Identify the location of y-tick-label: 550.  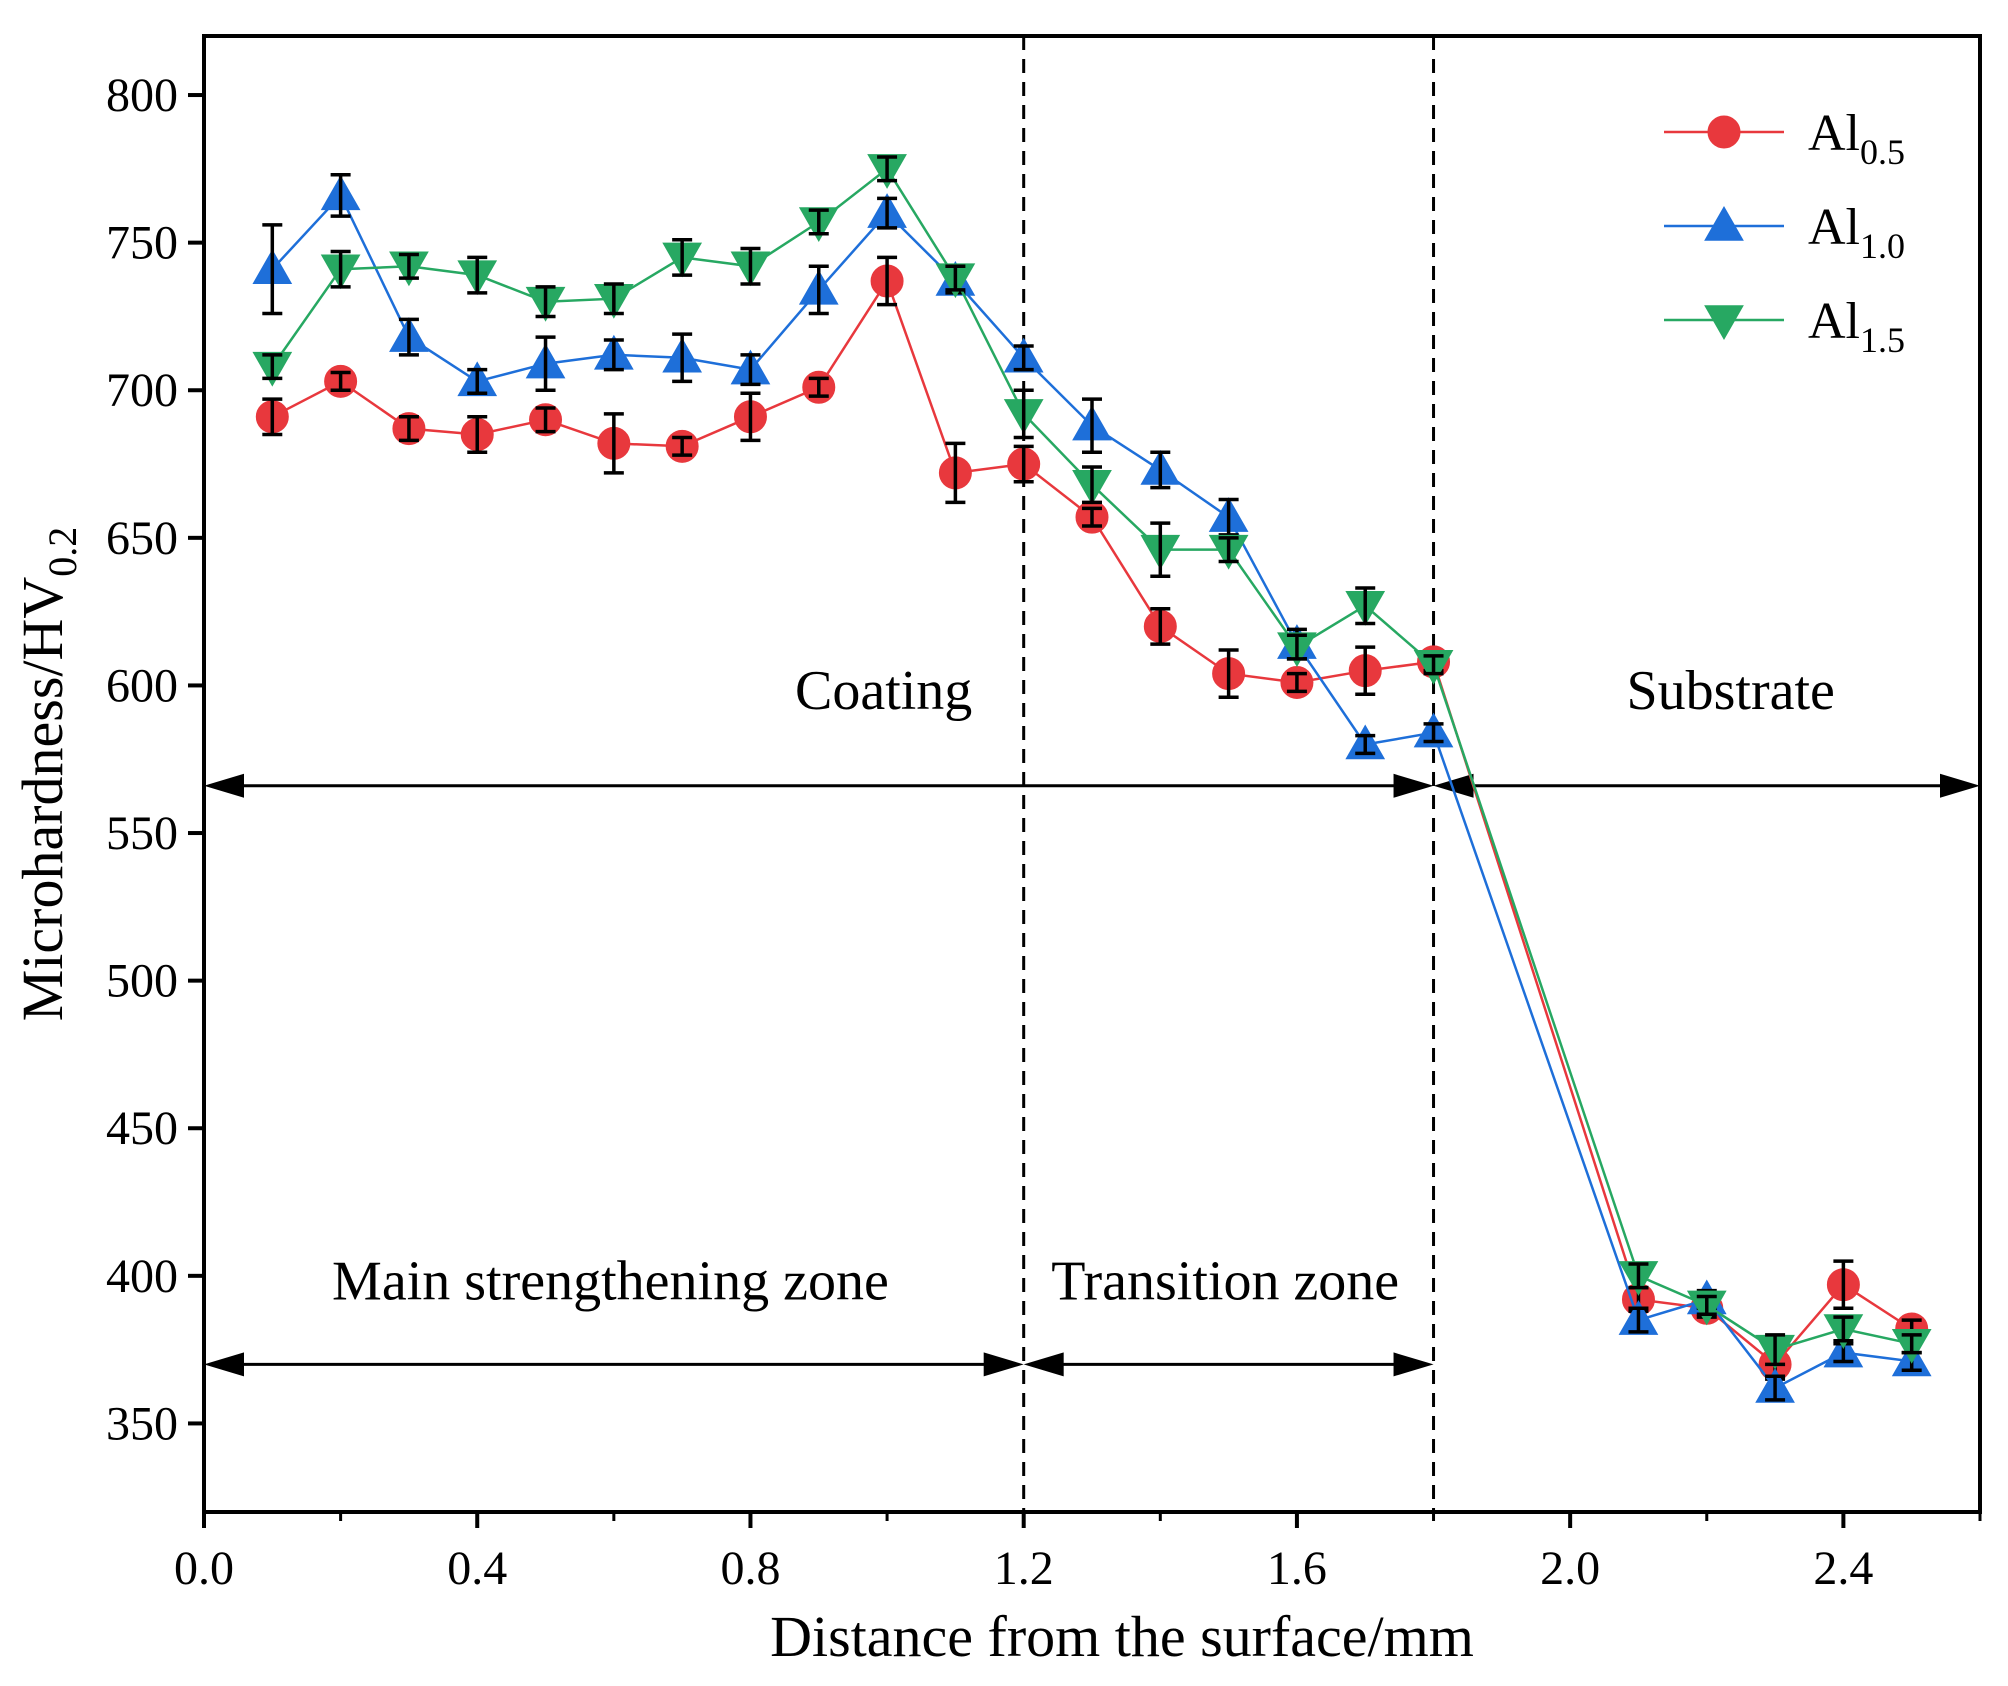
(142, 833).